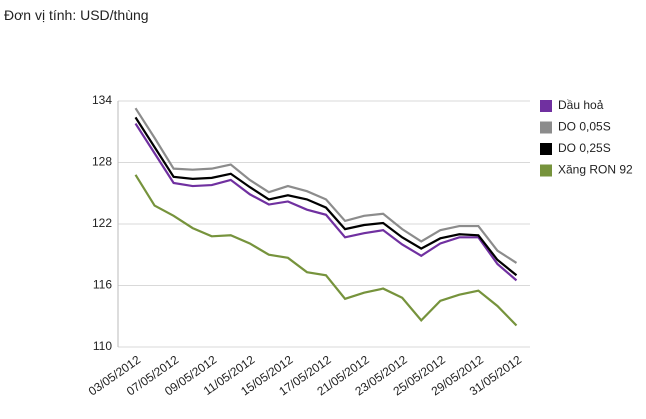  I want to click on y-tick-label: 116, so click(102, 285).